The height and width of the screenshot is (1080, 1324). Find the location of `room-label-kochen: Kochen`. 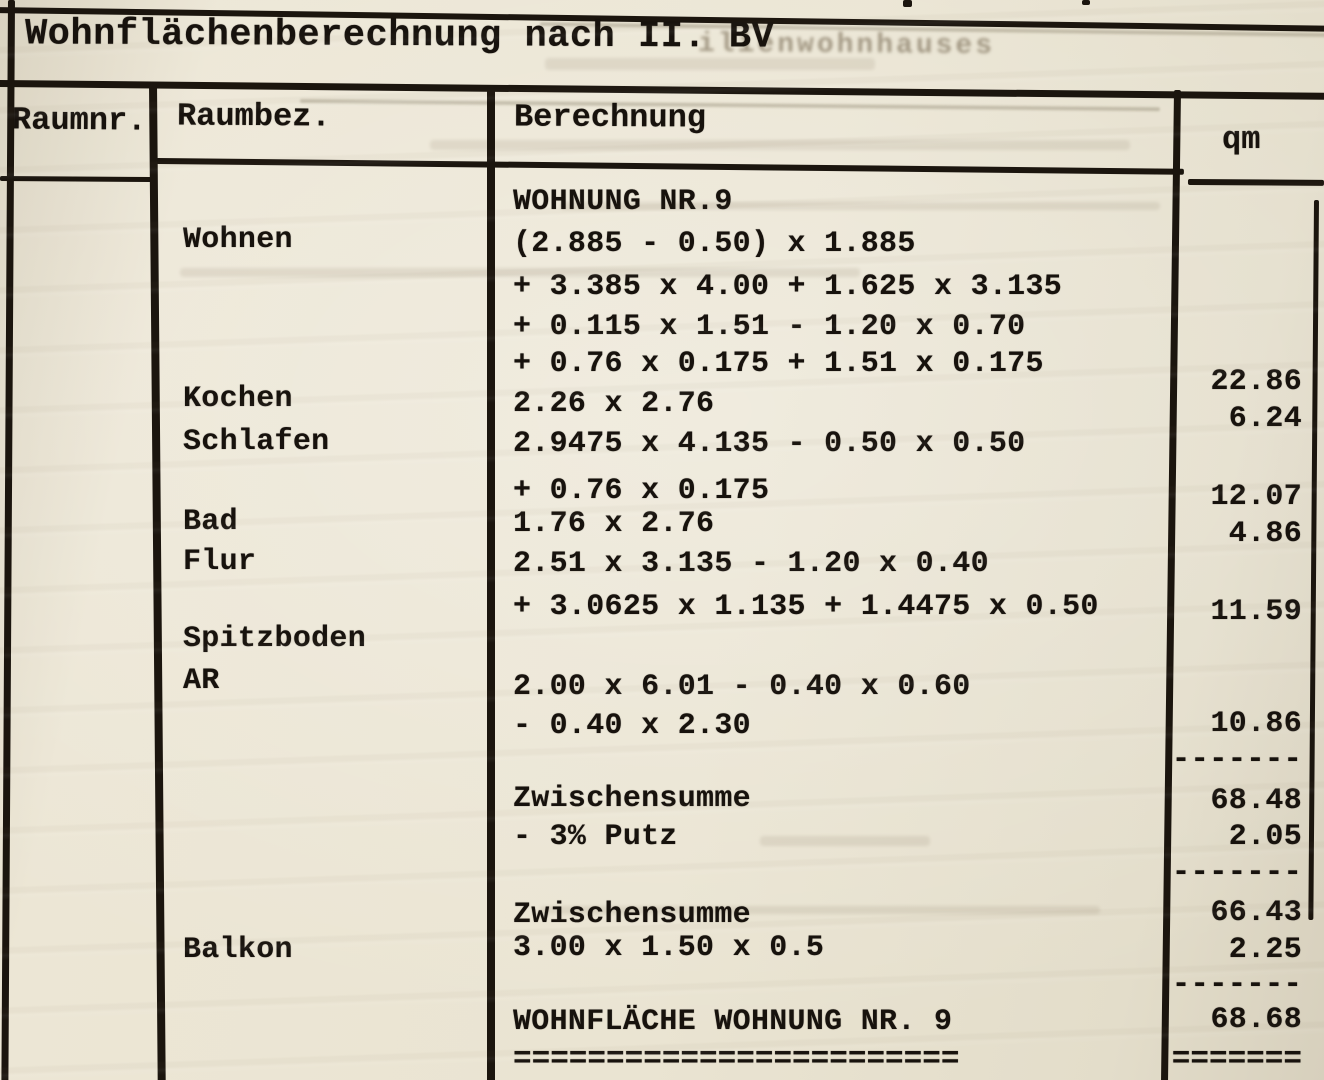

room-label-kochen: Kochen is located at coordinates (238, 399).